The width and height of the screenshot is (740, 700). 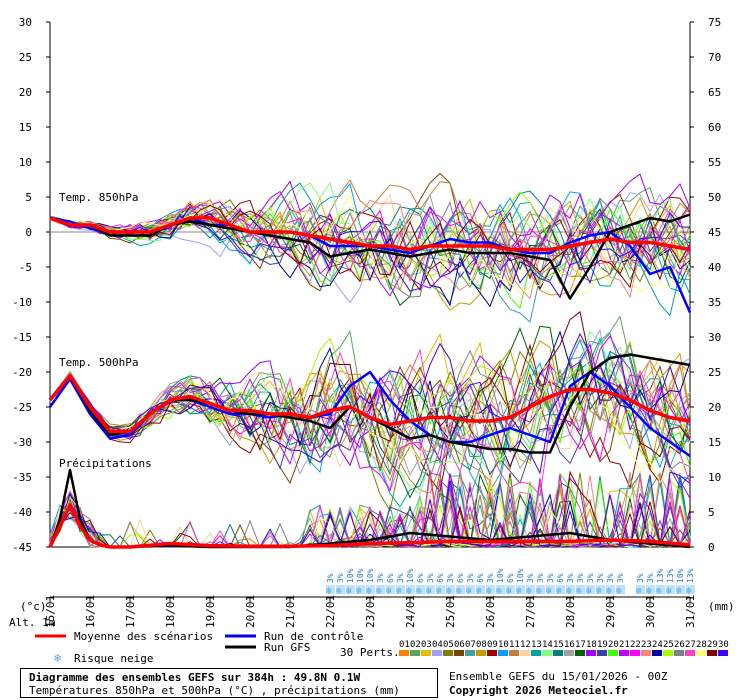 What do you see at coordinates (25, 127) in the screenshot?
I see `left-tick-label: 15` at bounding box center [25, 127].